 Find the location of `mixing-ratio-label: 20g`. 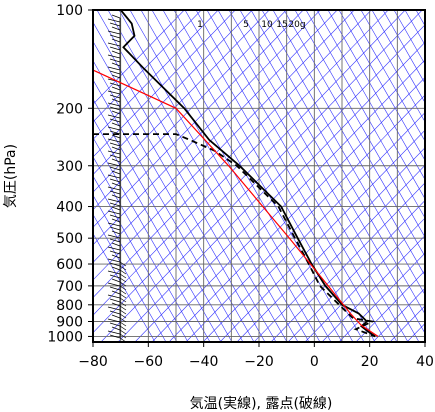

mixing-ratio-label: 20g is located at coordinates (296, 25).